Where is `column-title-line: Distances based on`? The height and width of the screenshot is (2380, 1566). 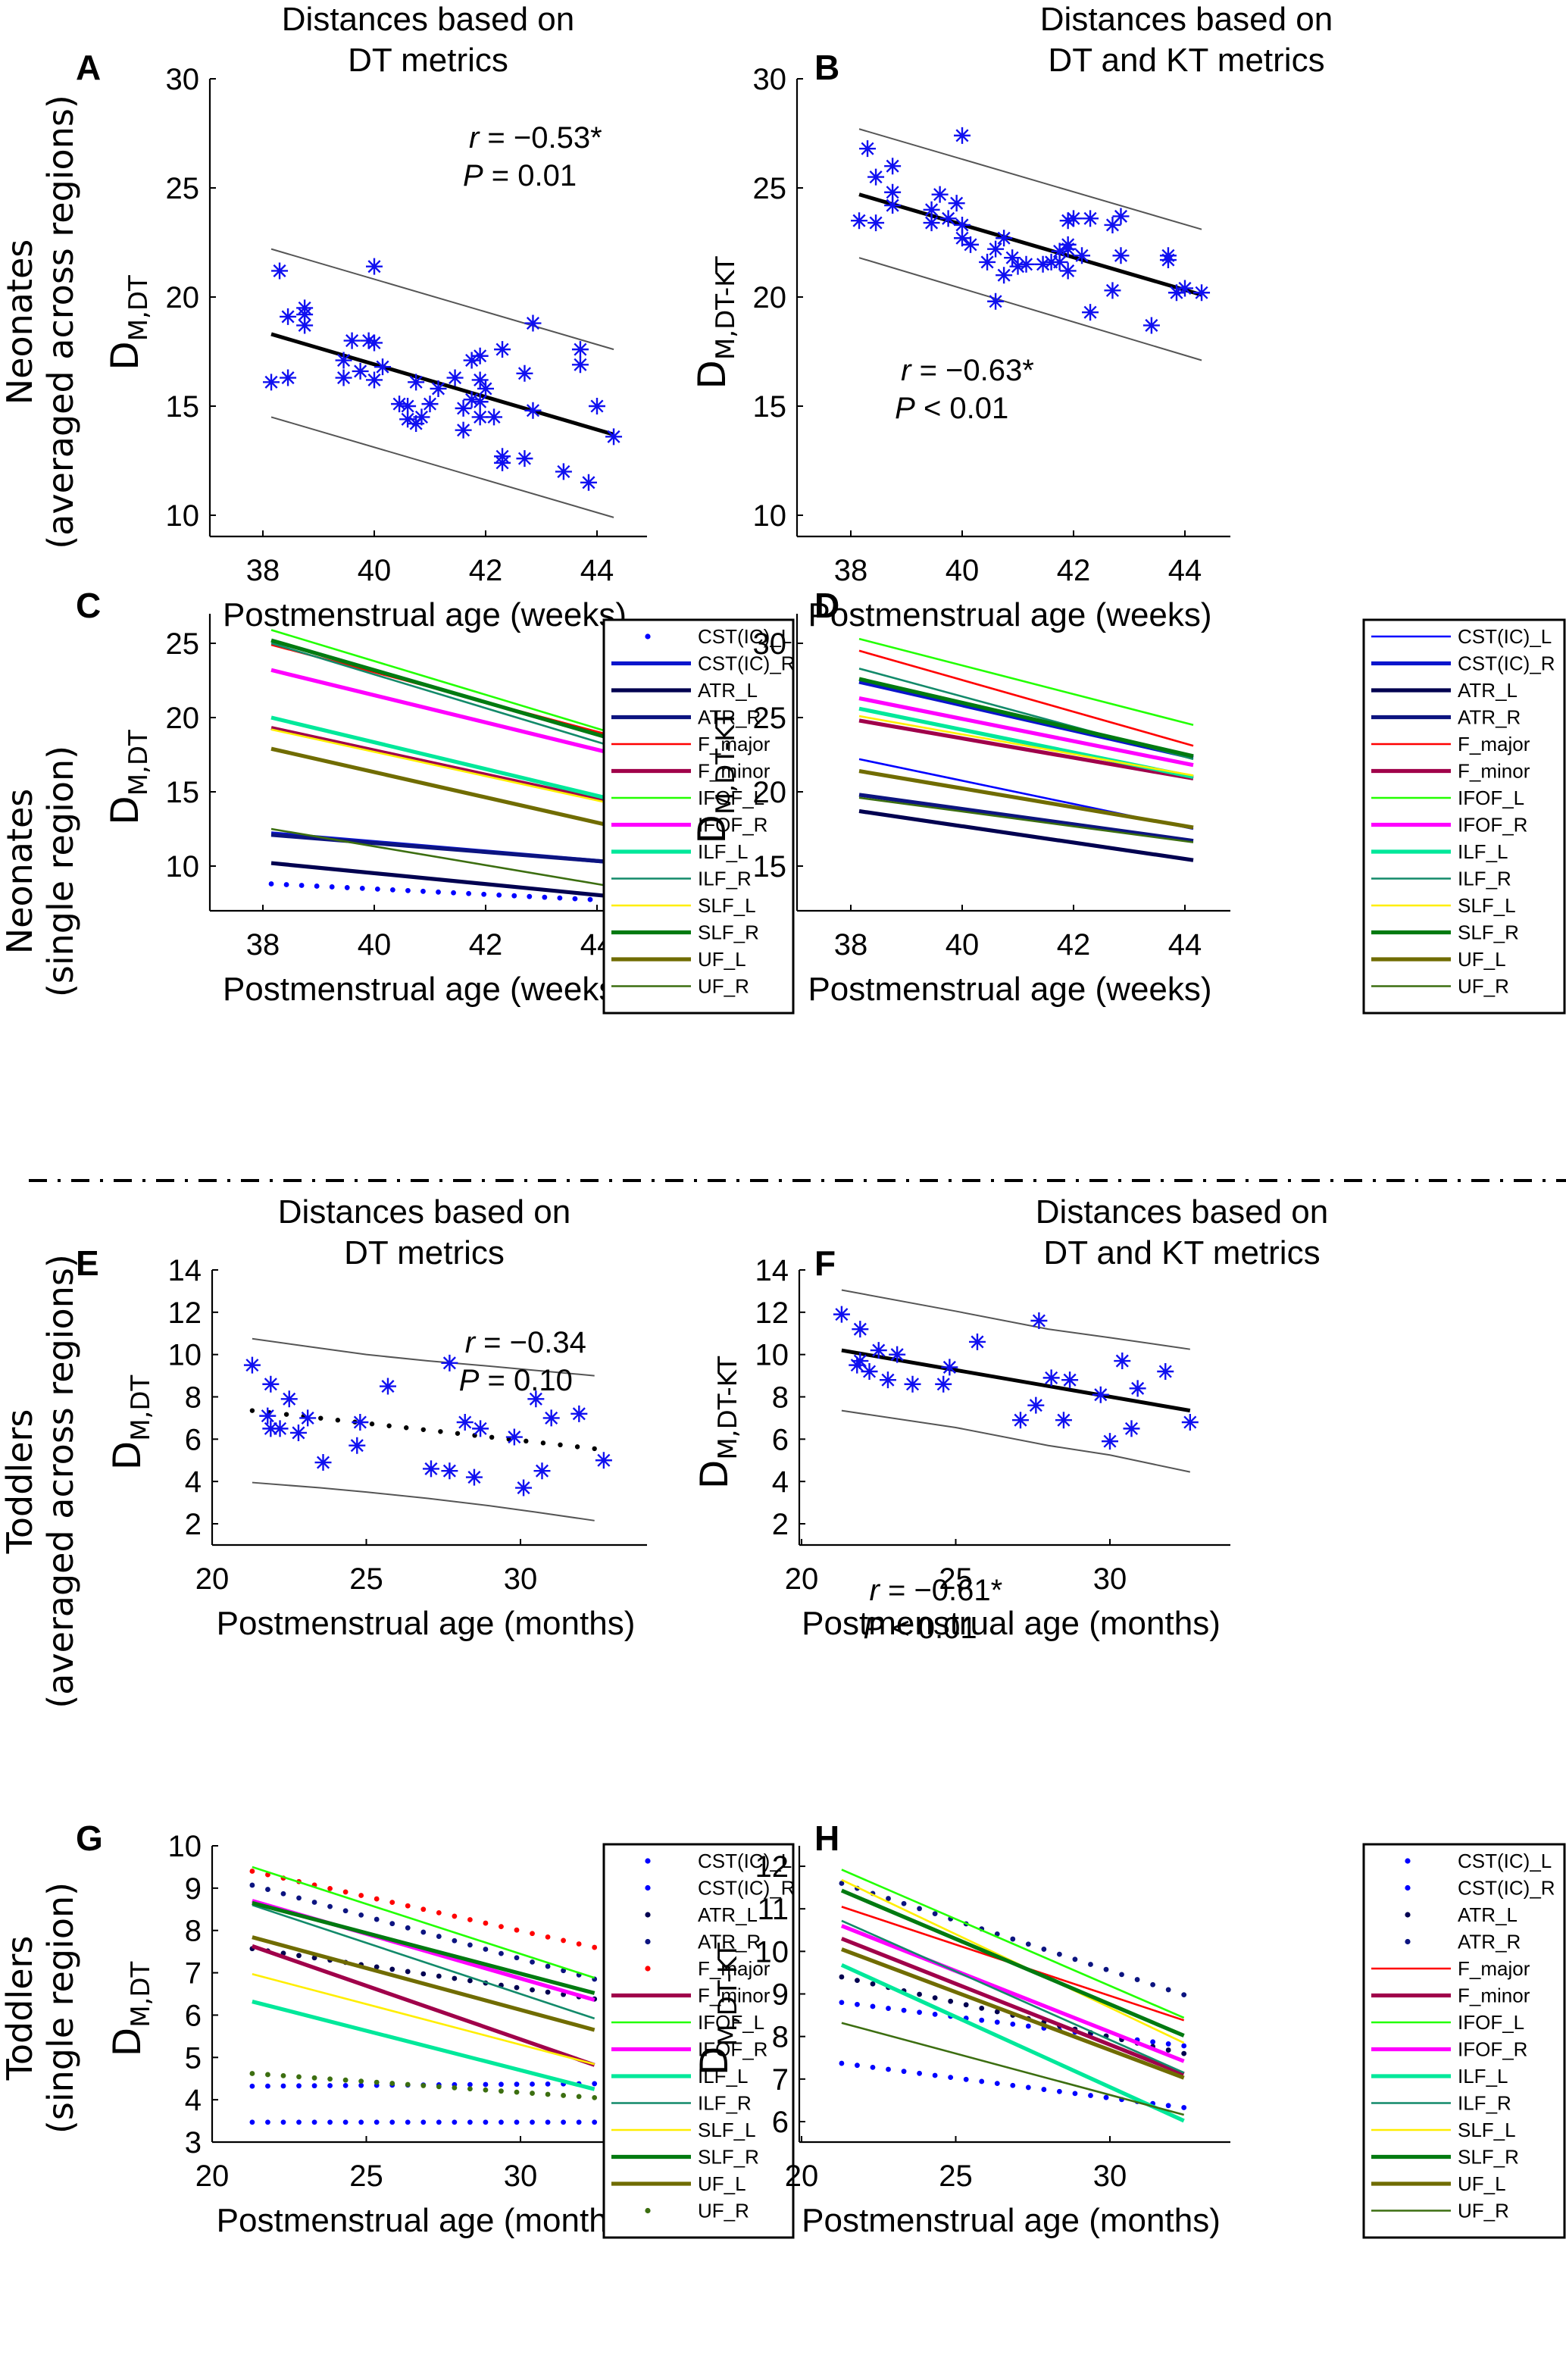
column-title-line: Distances based on is located at coordinates (1186, 19).